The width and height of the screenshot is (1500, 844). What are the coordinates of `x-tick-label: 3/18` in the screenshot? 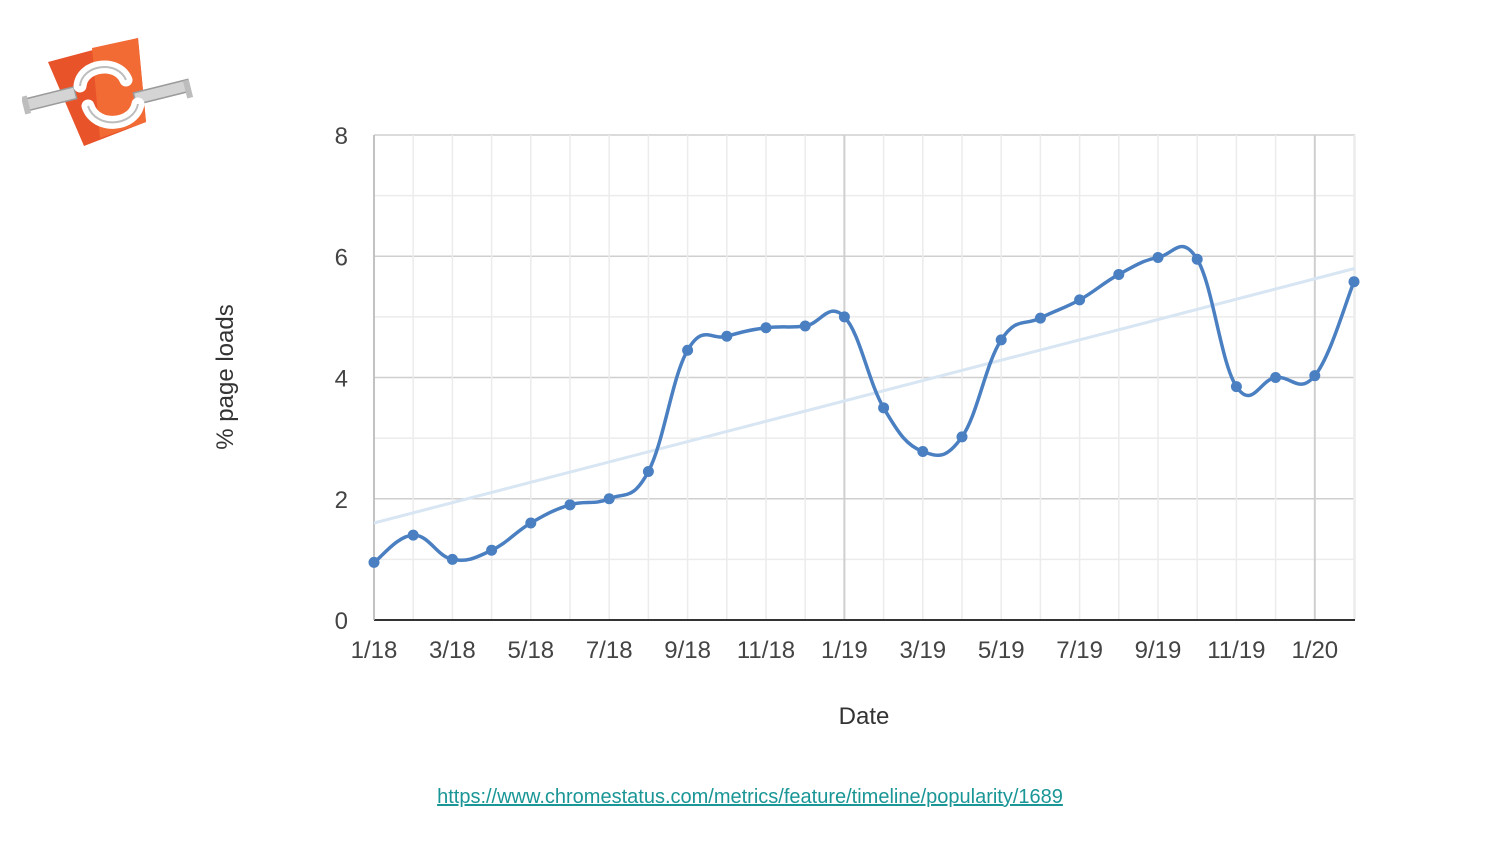 It's located at (452, 650).